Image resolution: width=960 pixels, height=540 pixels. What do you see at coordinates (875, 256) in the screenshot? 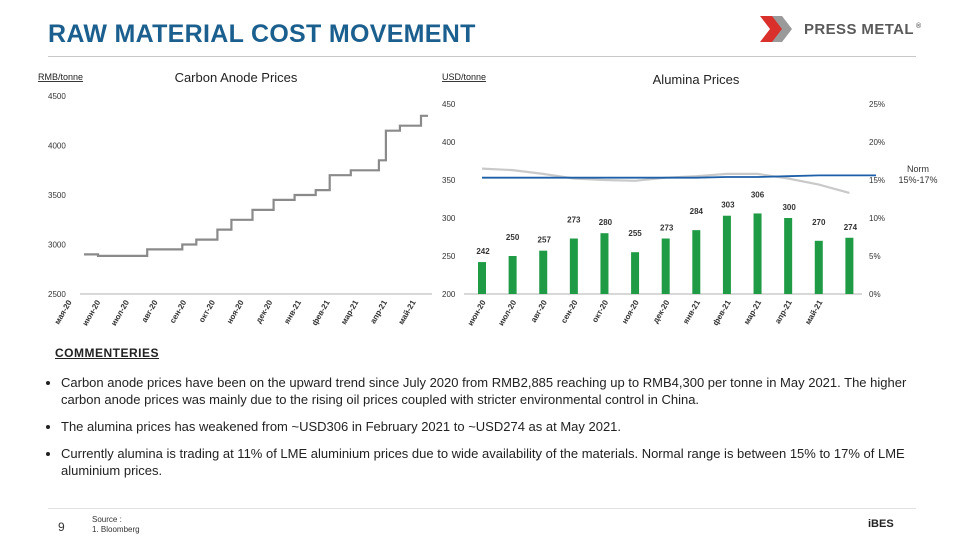
I see `alumina-y2-tick-label: 5%` at bounding box center [875, 256].